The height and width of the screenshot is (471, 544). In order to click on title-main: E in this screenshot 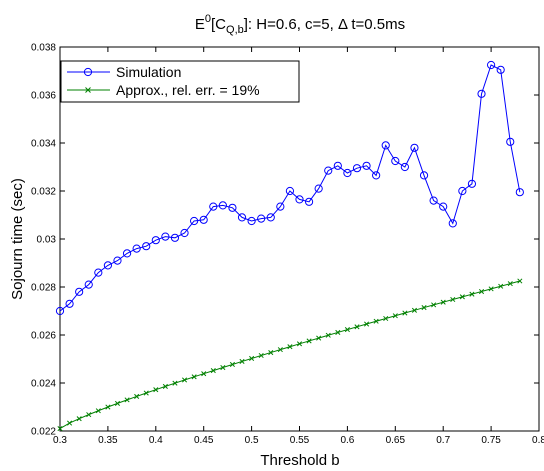, I will do `click(200, 24)`.